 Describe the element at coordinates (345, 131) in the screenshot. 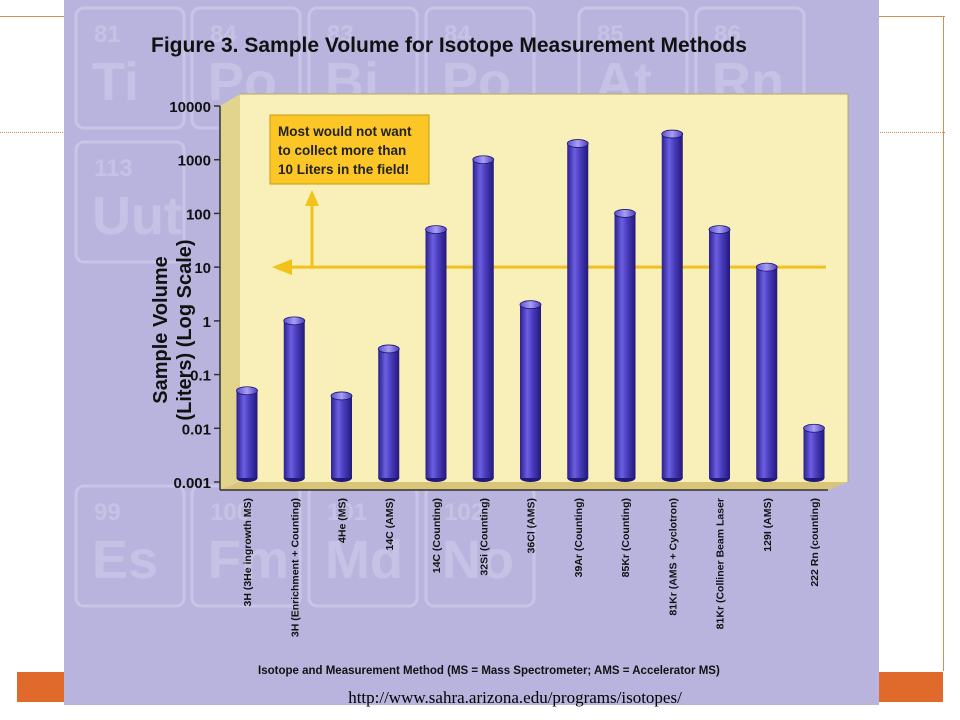

I see `annotation-line-1: Most would not want` at that location.